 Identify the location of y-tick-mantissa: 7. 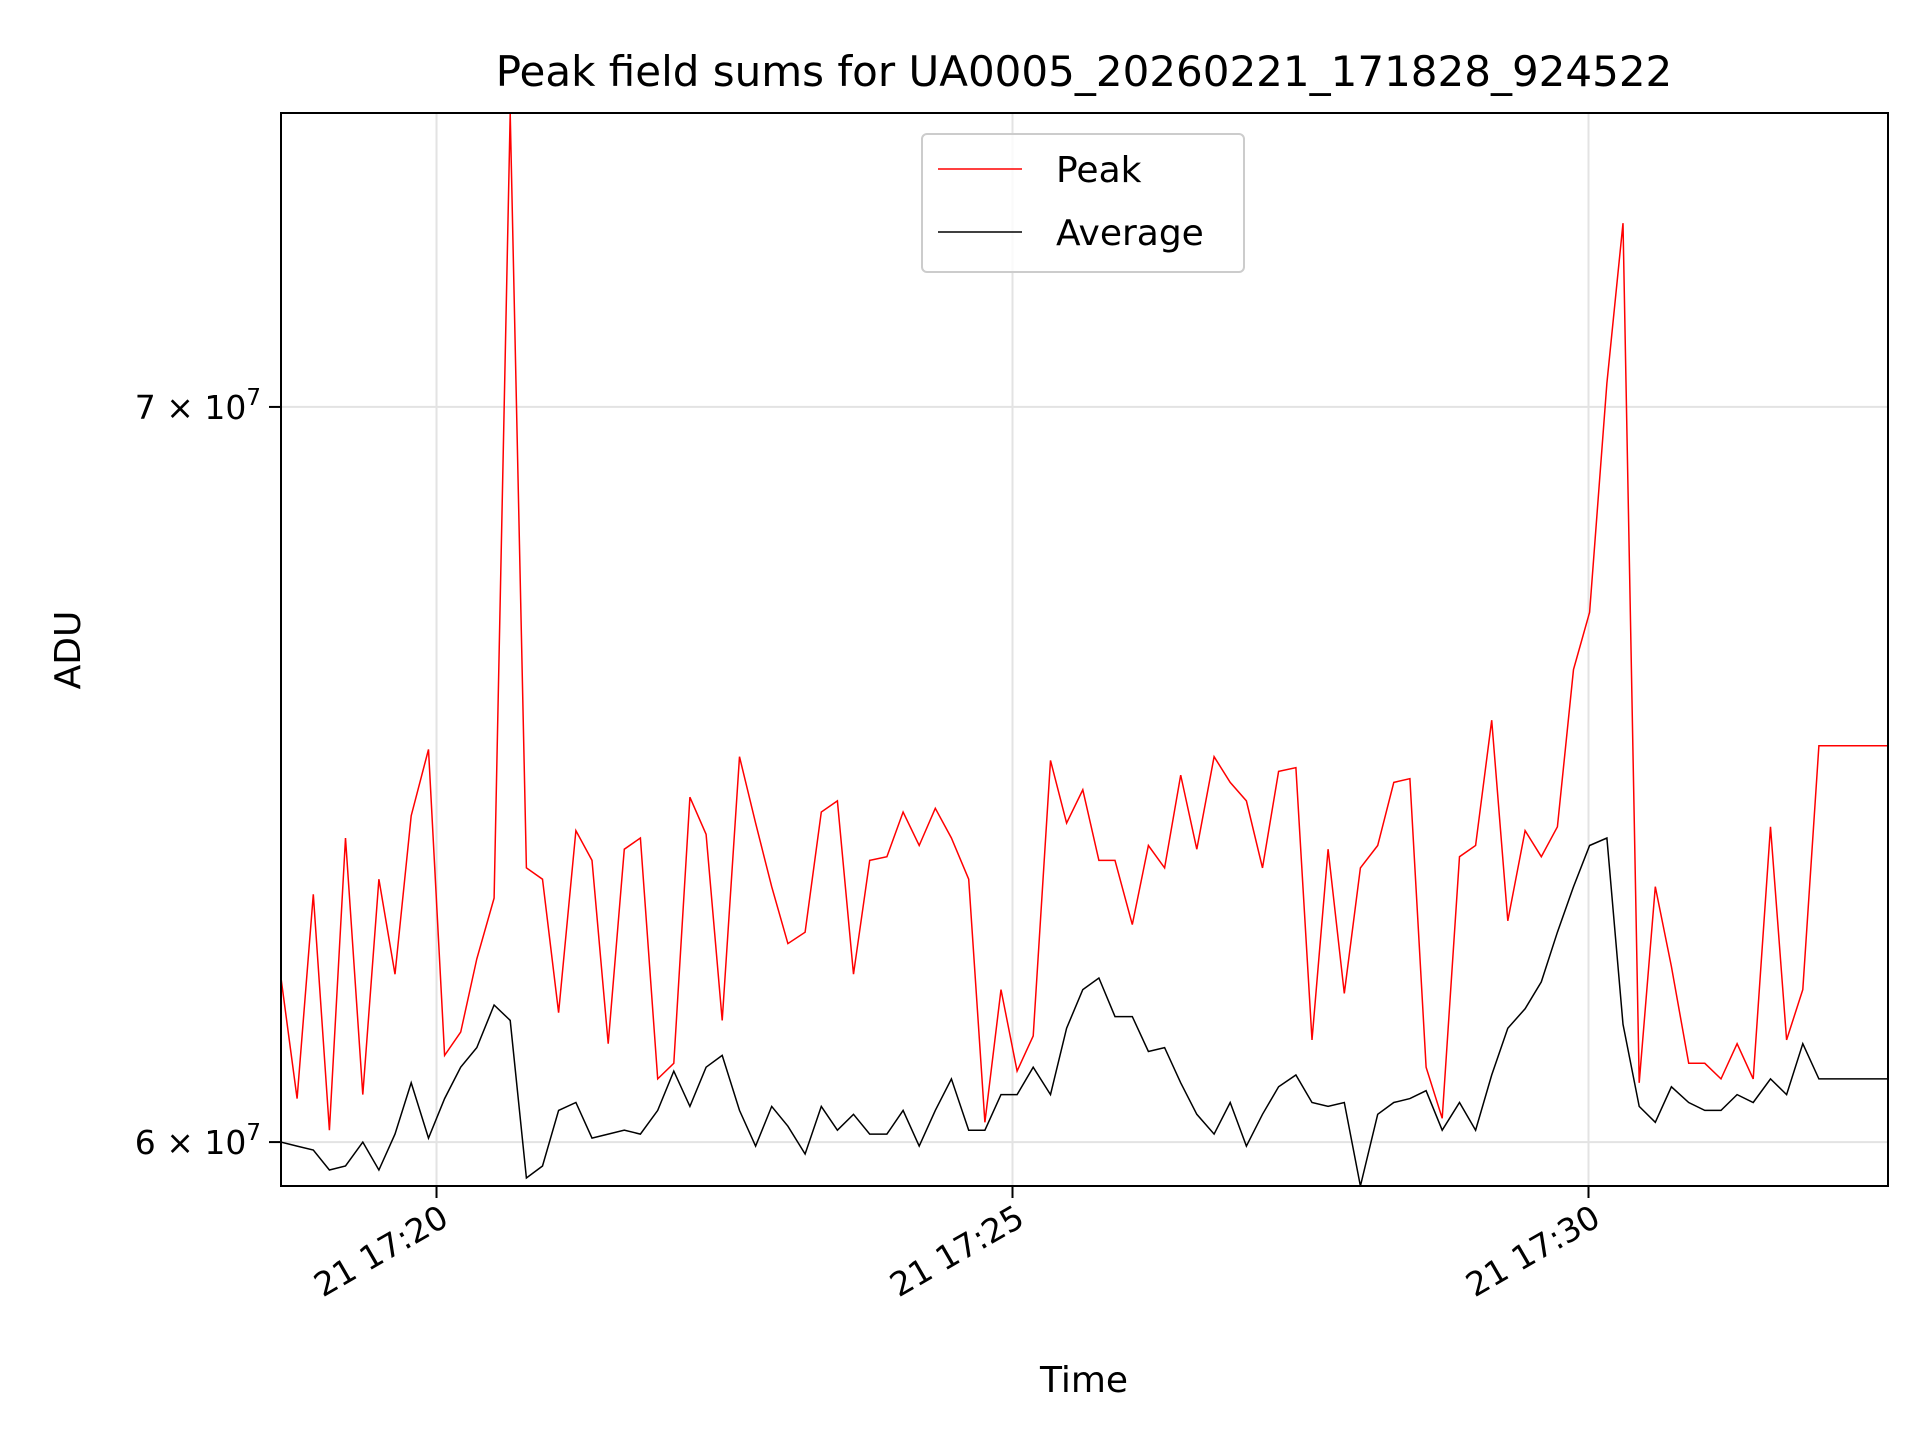
(145, 407).